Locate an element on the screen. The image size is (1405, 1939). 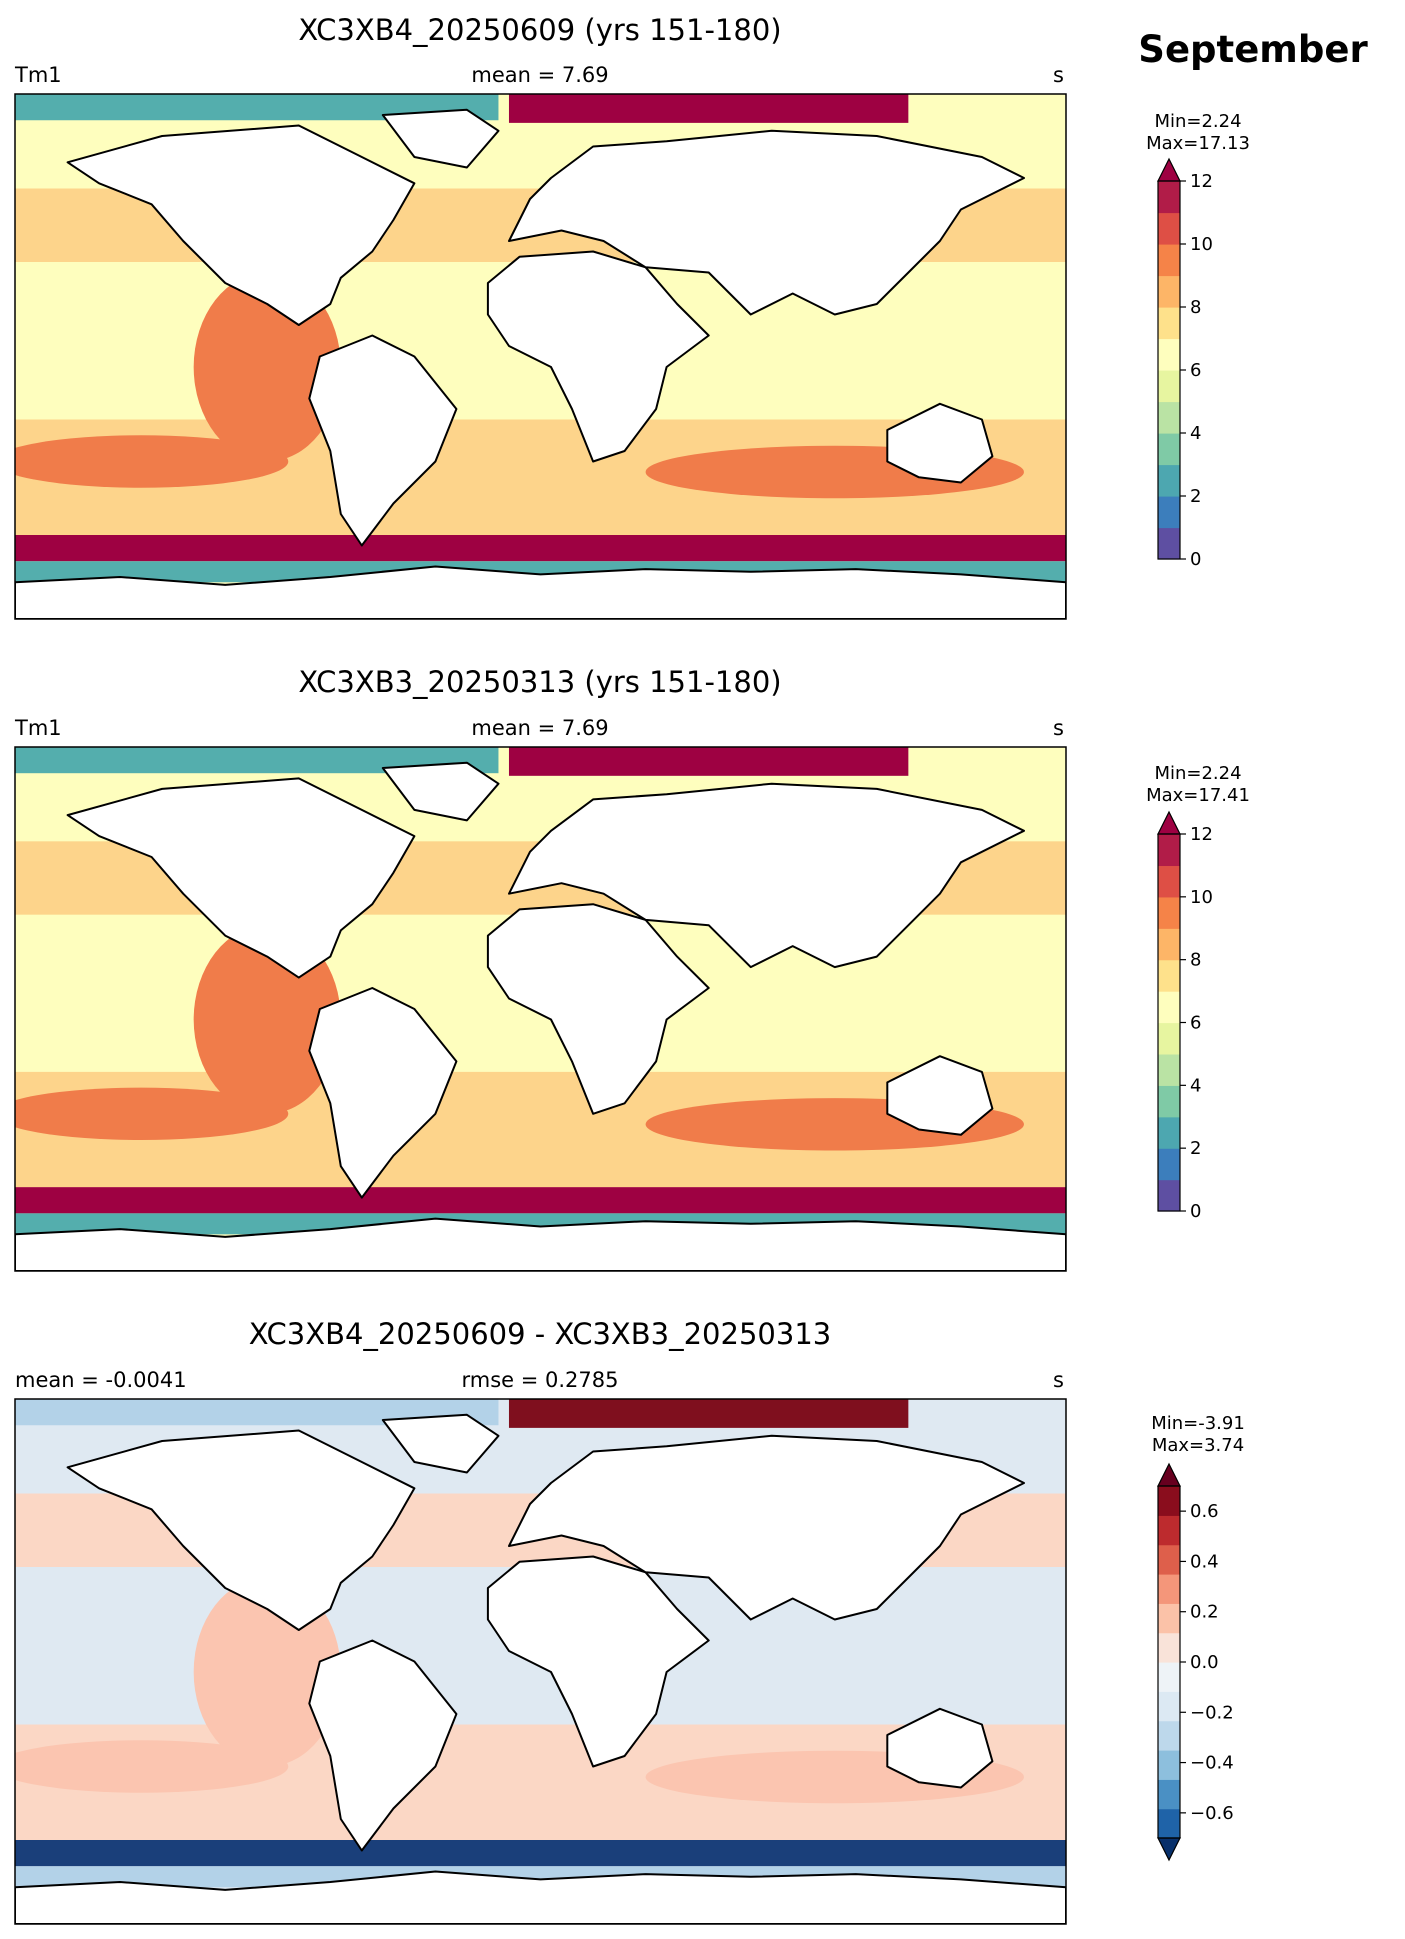
colorbar-tick-label: −0.4 is located at coordinates (1212, 1763).